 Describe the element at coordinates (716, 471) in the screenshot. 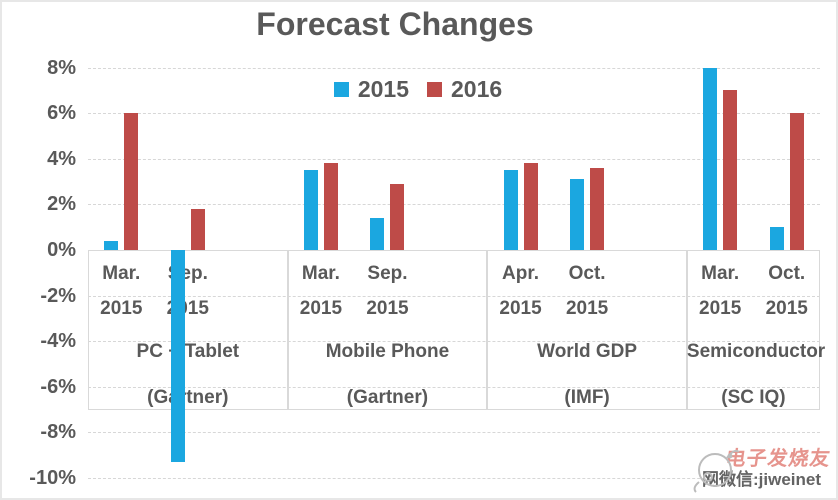

I see `watermark-mascot-icon` at that location.